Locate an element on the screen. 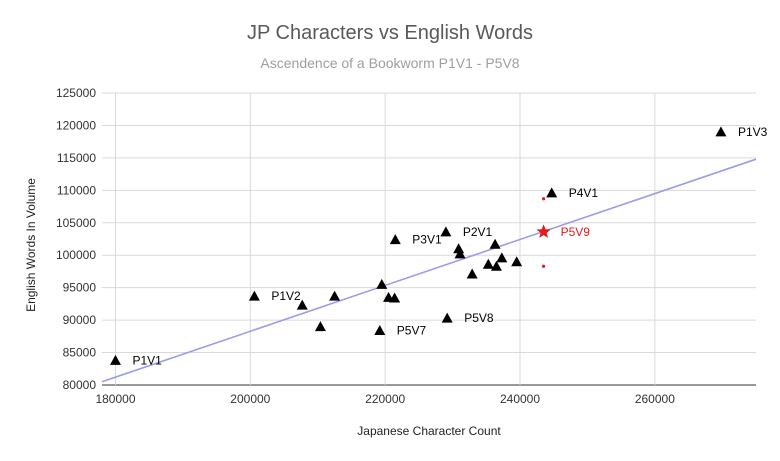 The height and width of the screenshot is (461, 780). star-marker is located at coordinates (543, 231).